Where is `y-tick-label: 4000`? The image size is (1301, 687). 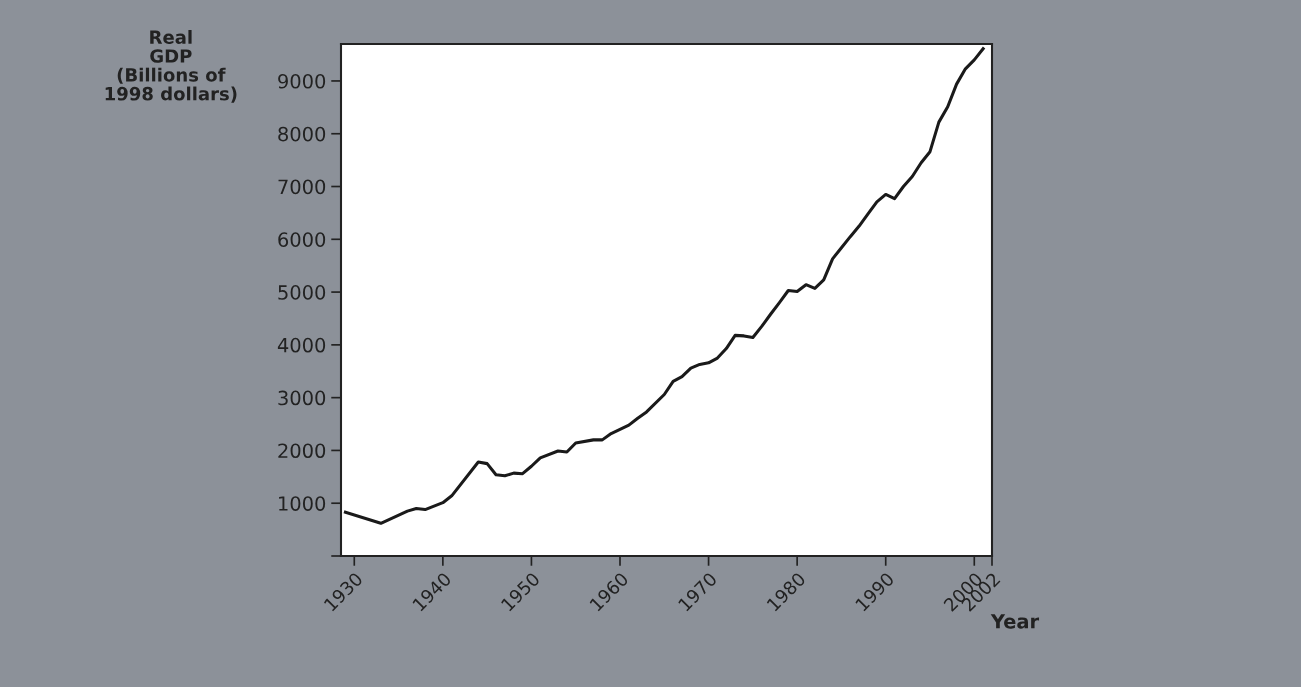
y-tick-label: 4000 is located at coordinates (301, 345).